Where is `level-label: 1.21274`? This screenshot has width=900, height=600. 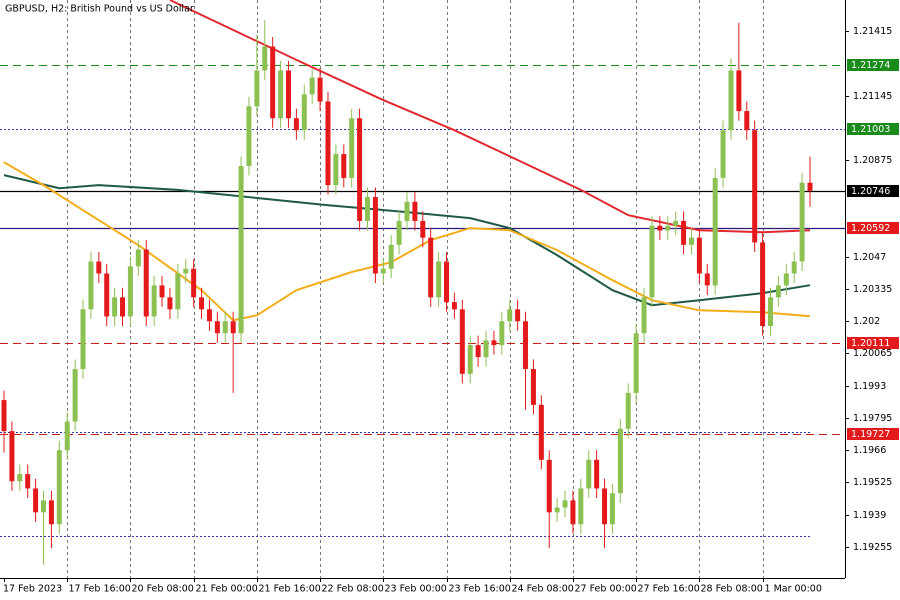 level-label: 1.21274 is located at coordinates (870, 65).